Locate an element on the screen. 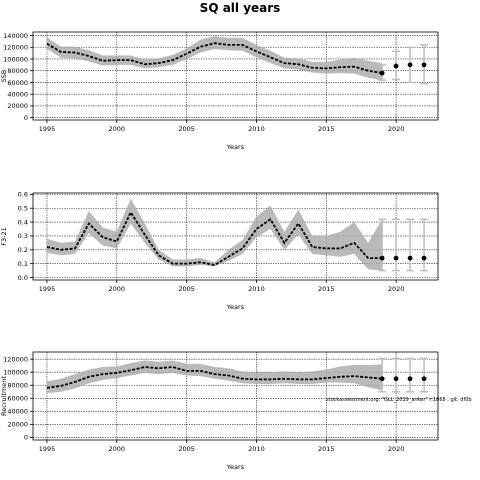 The image size is (480, 480). y-tick-label: 0.2 is located at coordinates (23, 250).